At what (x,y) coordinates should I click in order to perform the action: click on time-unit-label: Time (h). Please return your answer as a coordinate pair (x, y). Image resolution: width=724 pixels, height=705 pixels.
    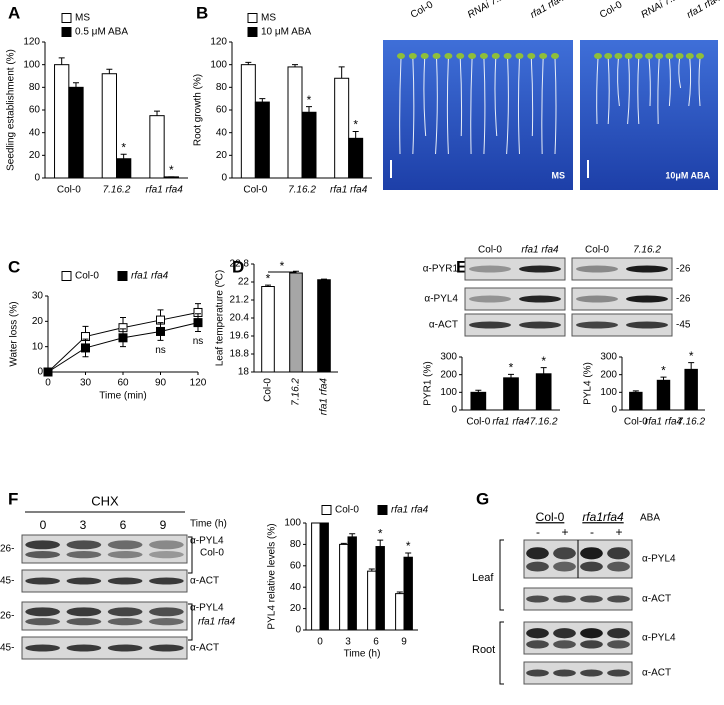
    Looking at the image, I should click on (208, 524).